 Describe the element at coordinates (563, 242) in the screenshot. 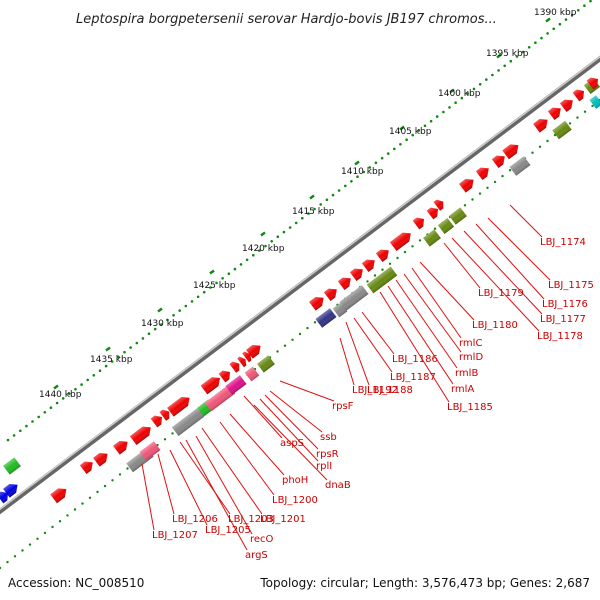

I see `gene-label: LBJ_1174` at that location.